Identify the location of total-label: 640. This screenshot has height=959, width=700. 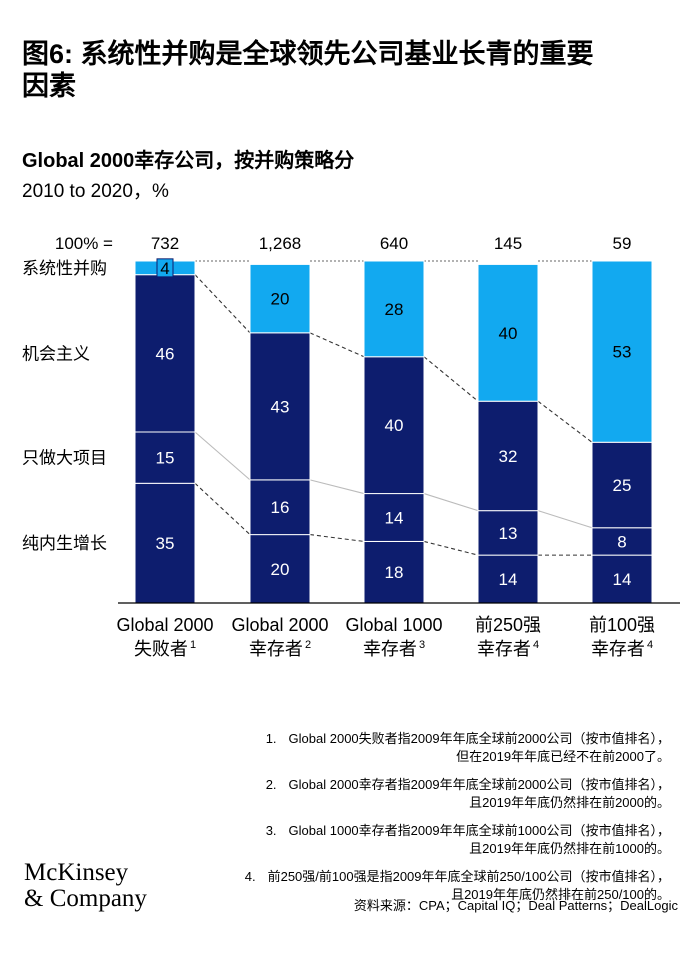
(394, 243).